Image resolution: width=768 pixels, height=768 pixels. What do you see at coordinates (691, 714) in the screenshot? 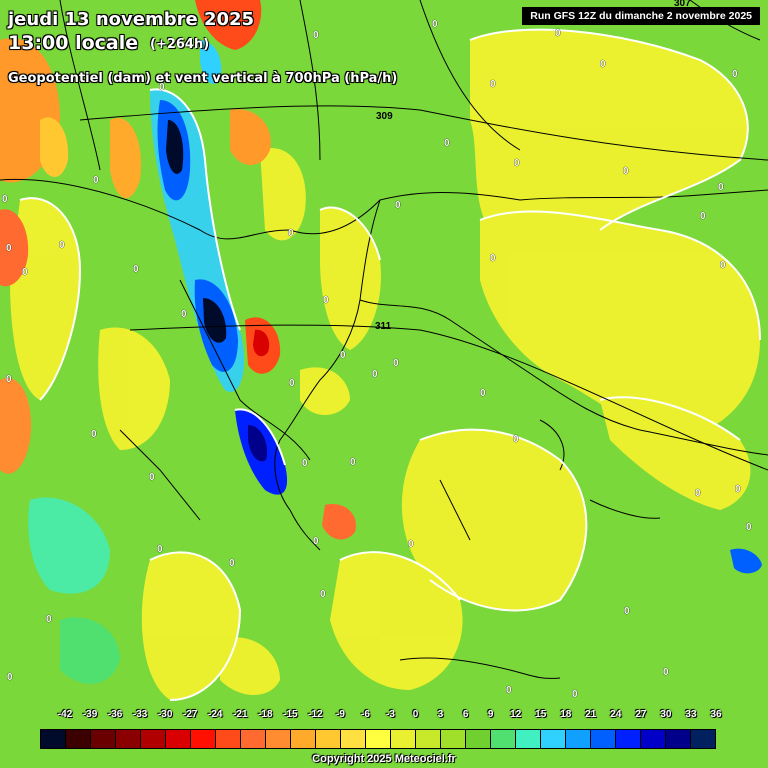
I see `legend-tick-label: 33` at bounding box center [691, 714].